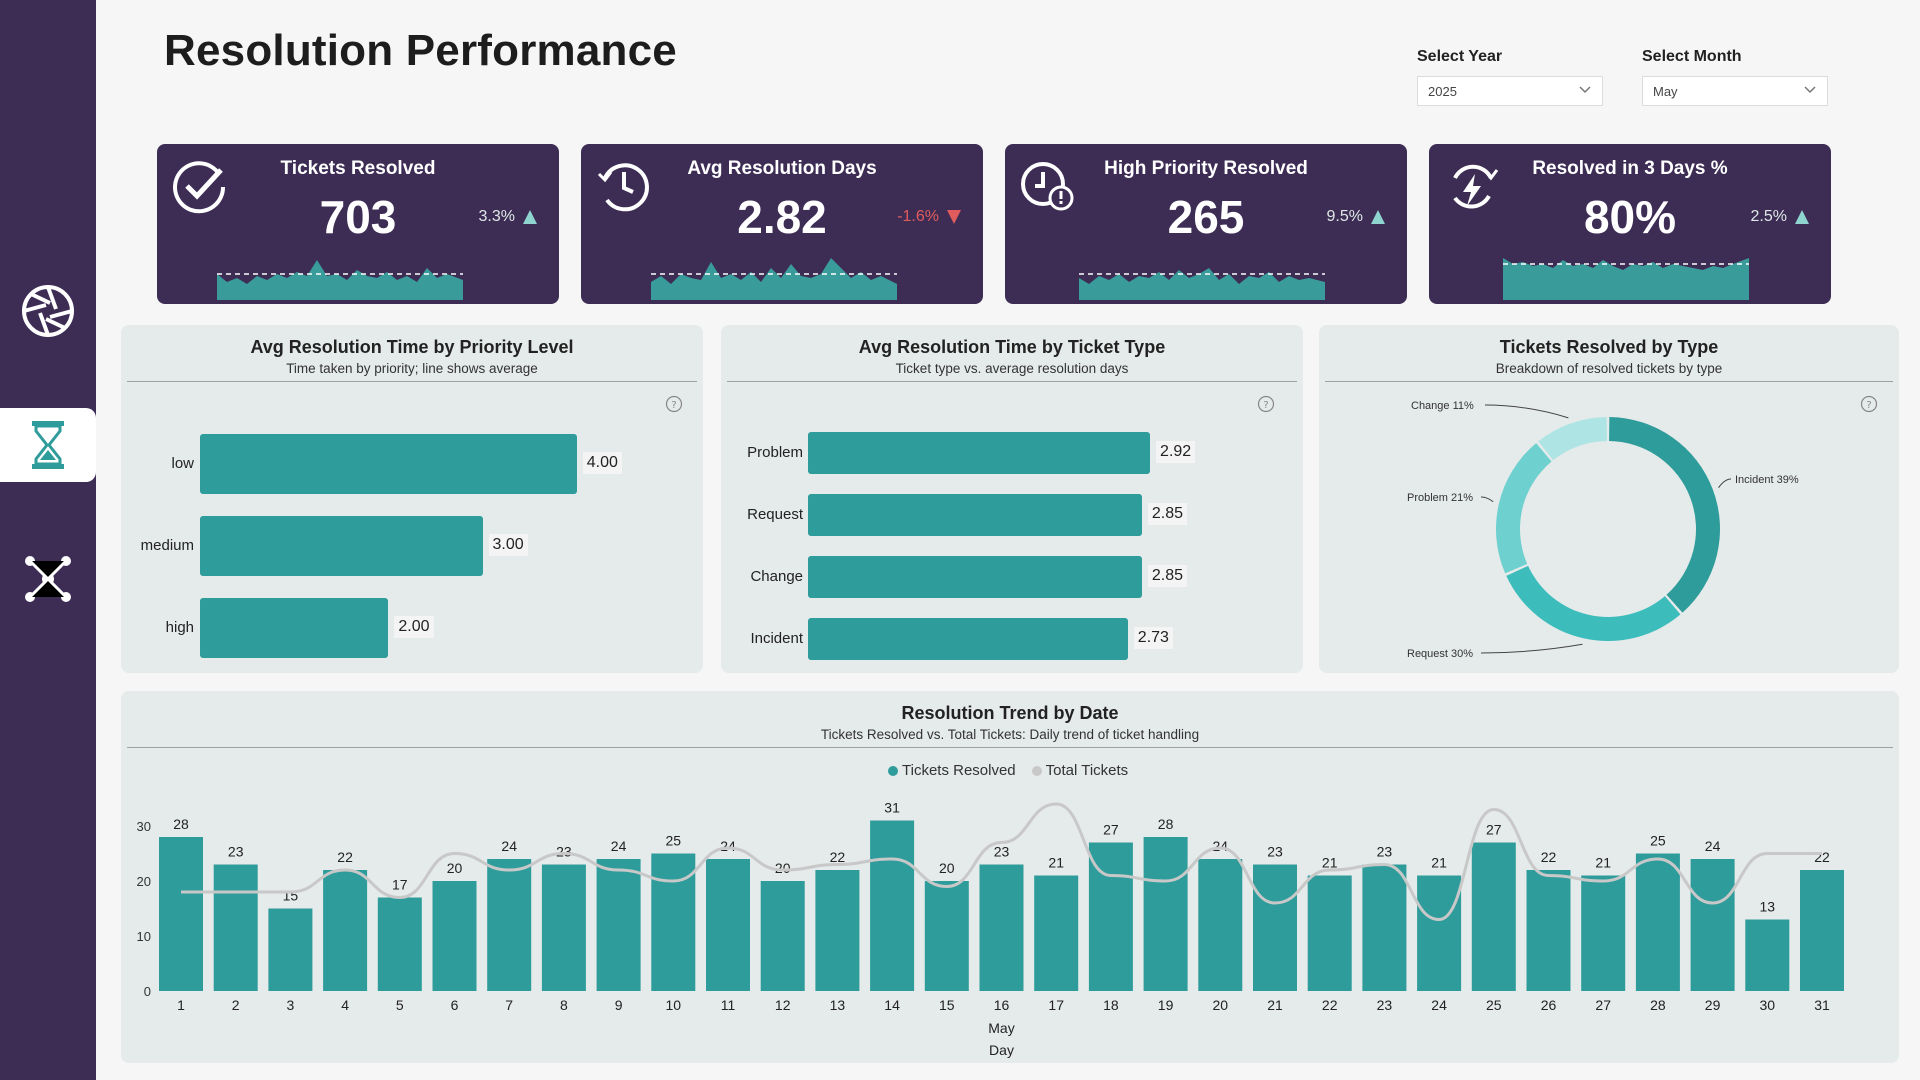 This screenshot has height=1080, width=1920. What do you see at coordinates (1603, 1005) in the screenshot?
I see `x-tick-label: 27` at bounding box center [1603, 1005].